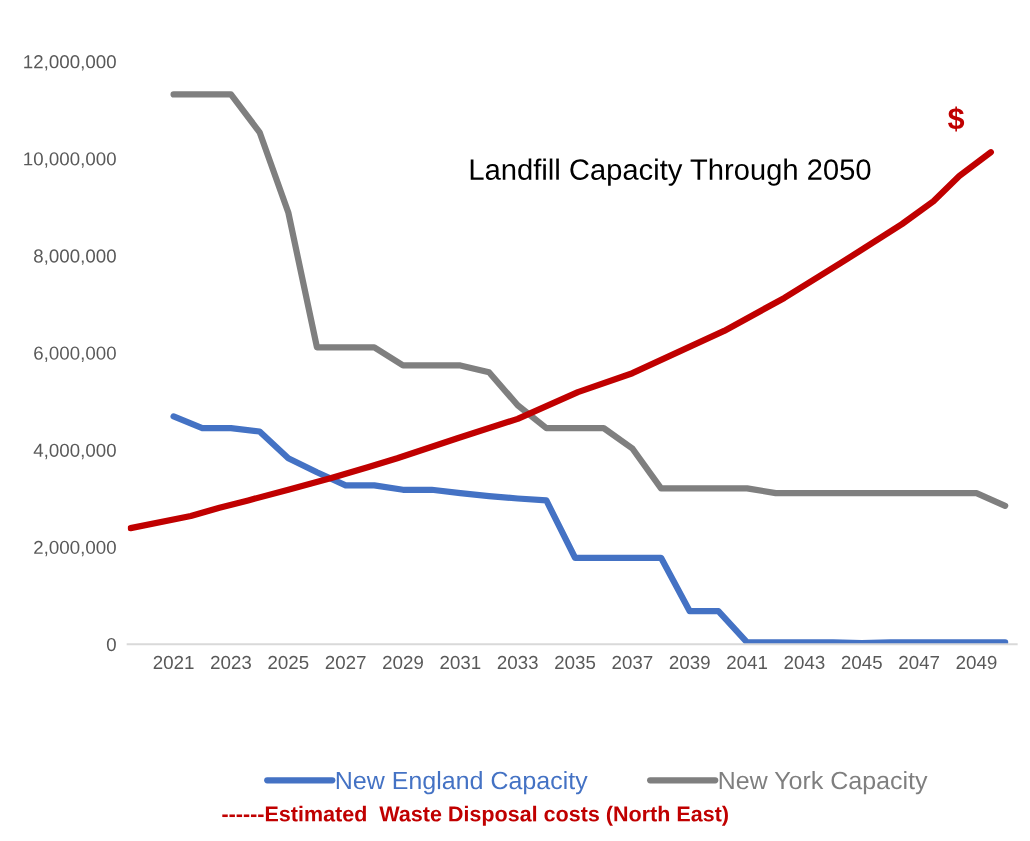 The width and height of the screenshot is (1030, 841). Describe the element at coordinates (345, 662) in the screenshot. I see `x-tick-label: 2027` at that location.